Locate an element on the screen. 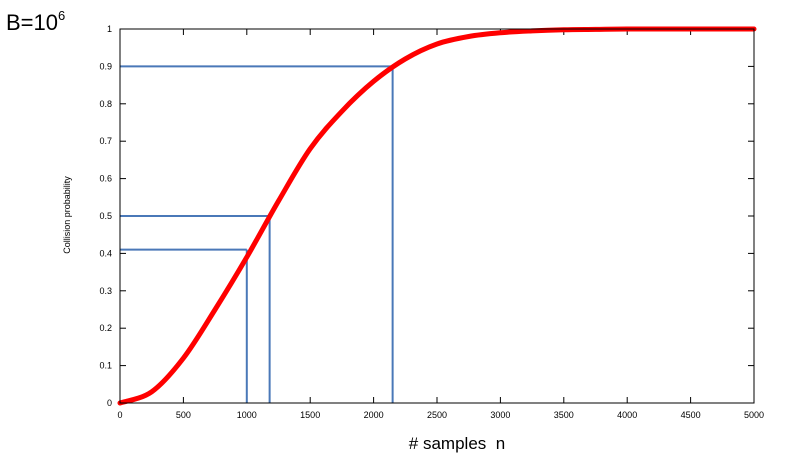 This screenshot has height=465, width=794. x-tick-label: 1500 is located at coordinates (310, 415).